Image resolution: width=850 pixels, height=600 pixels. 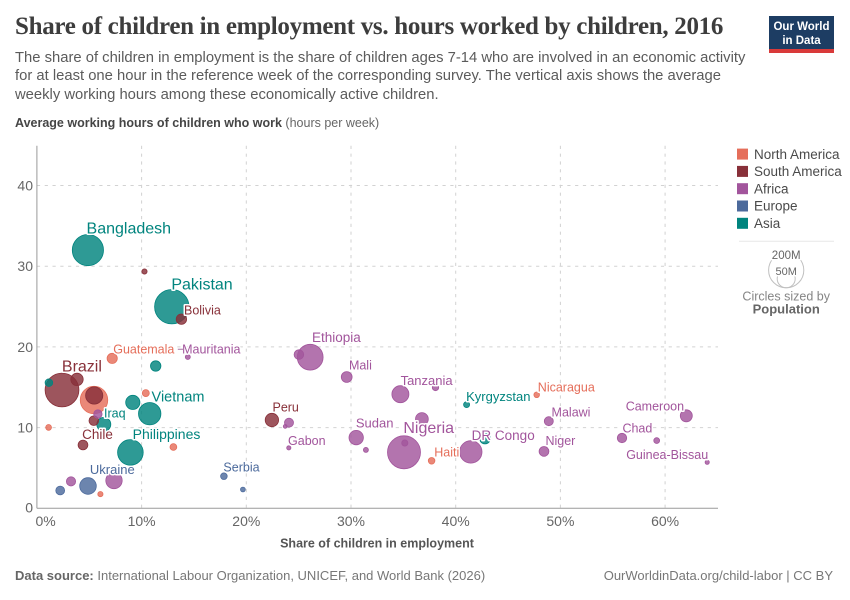 What do you see at coordinates (45, 521) in the screenshot?
I see `svg-text: 0%` at bounding box center [45, 521].